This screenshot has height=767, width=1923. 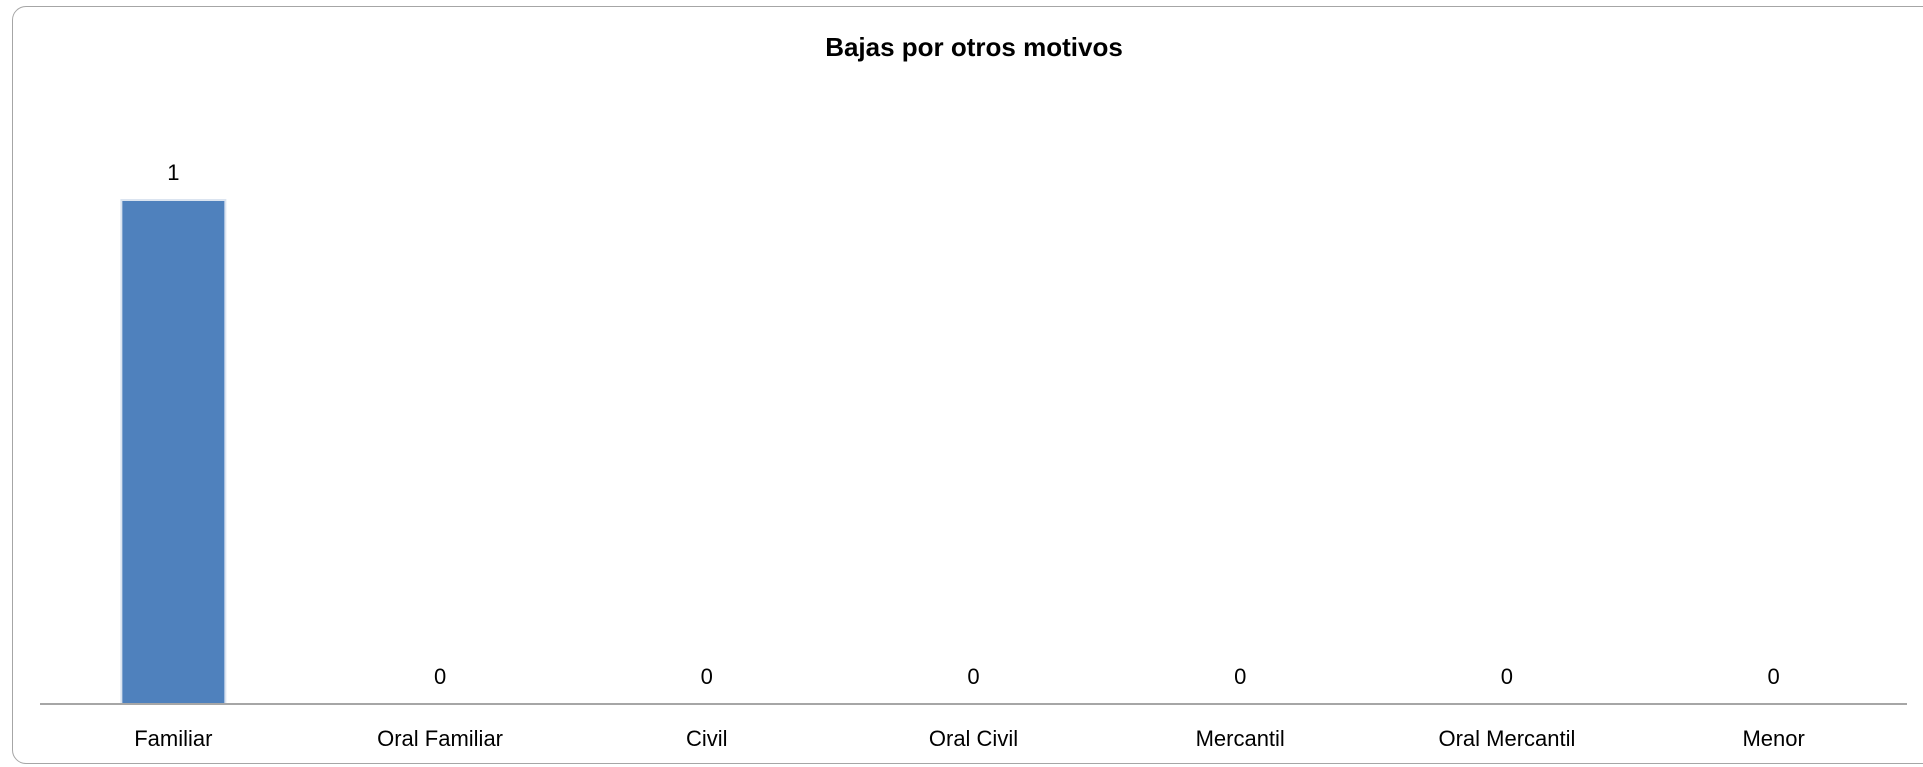 I want to click on data-label-menor: 0, so click(x=1774, y=676).